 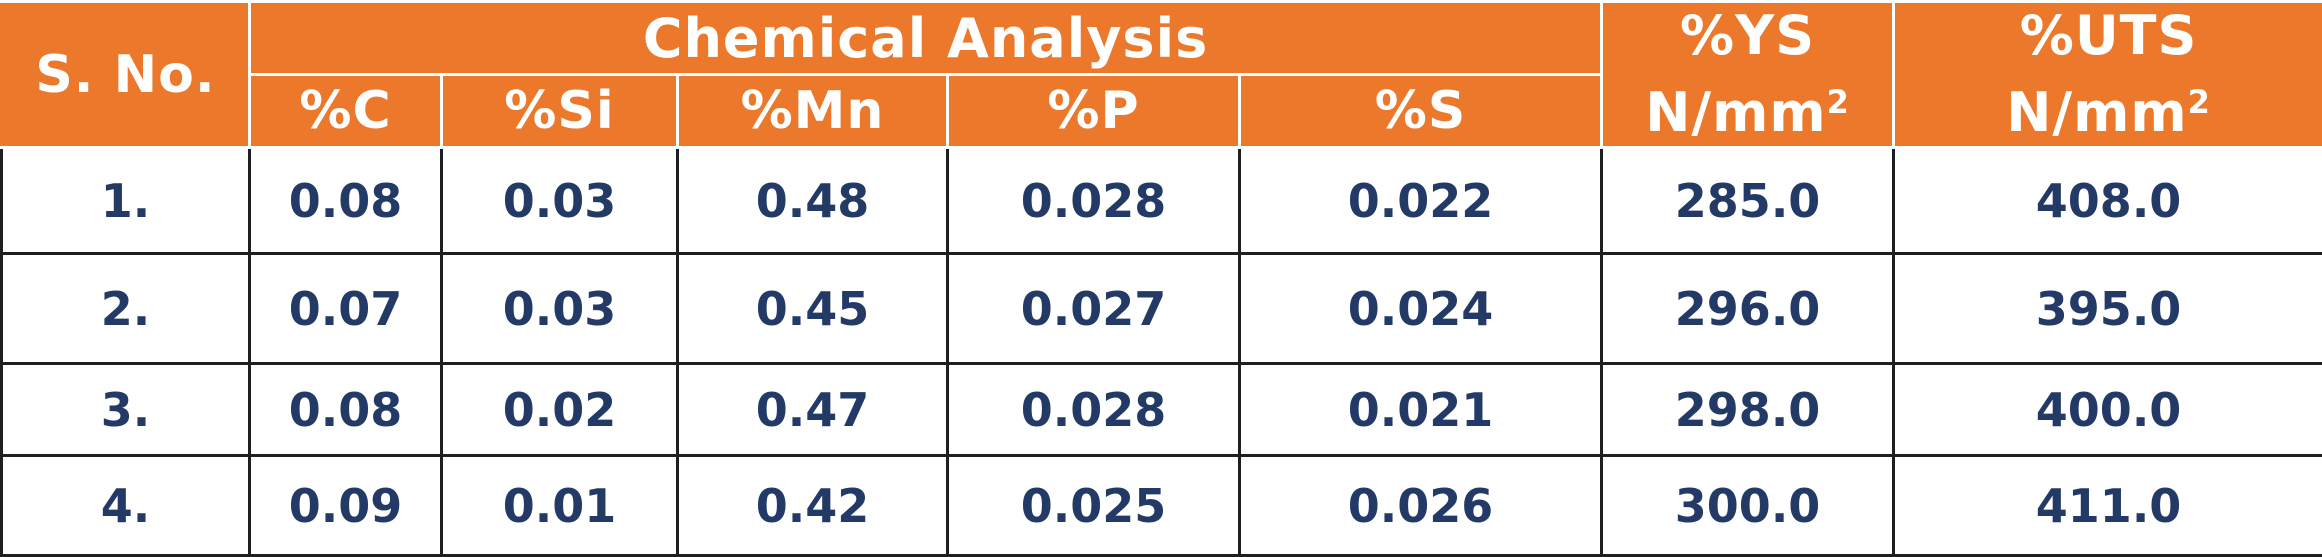 What do you see at coordinates (1094, 506) in the screenshot?
I see `cell-p: 0.025` at bounding box center [1094, 506].